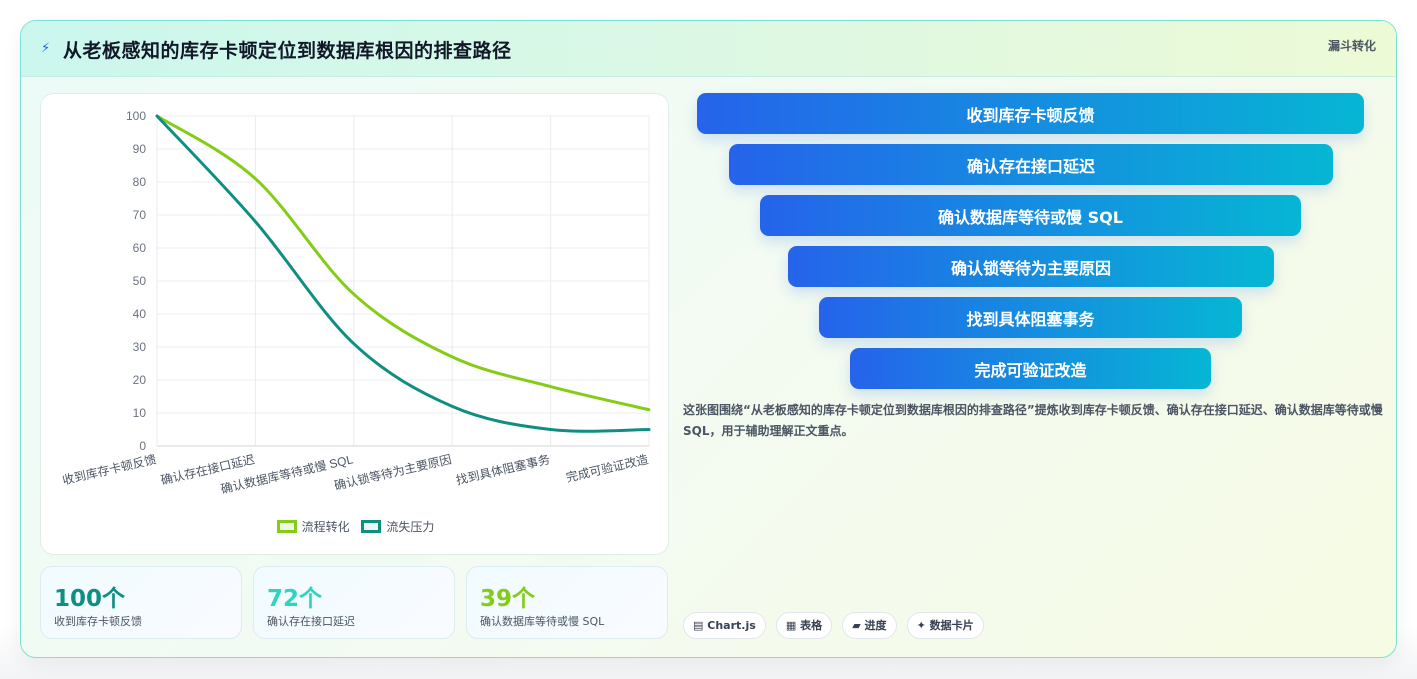 The image size is (1417, 679). What do you see at coordinates (140, 281) in the screenshot?
I see `y-tick-label: 50` at bounding box center [140, 281].